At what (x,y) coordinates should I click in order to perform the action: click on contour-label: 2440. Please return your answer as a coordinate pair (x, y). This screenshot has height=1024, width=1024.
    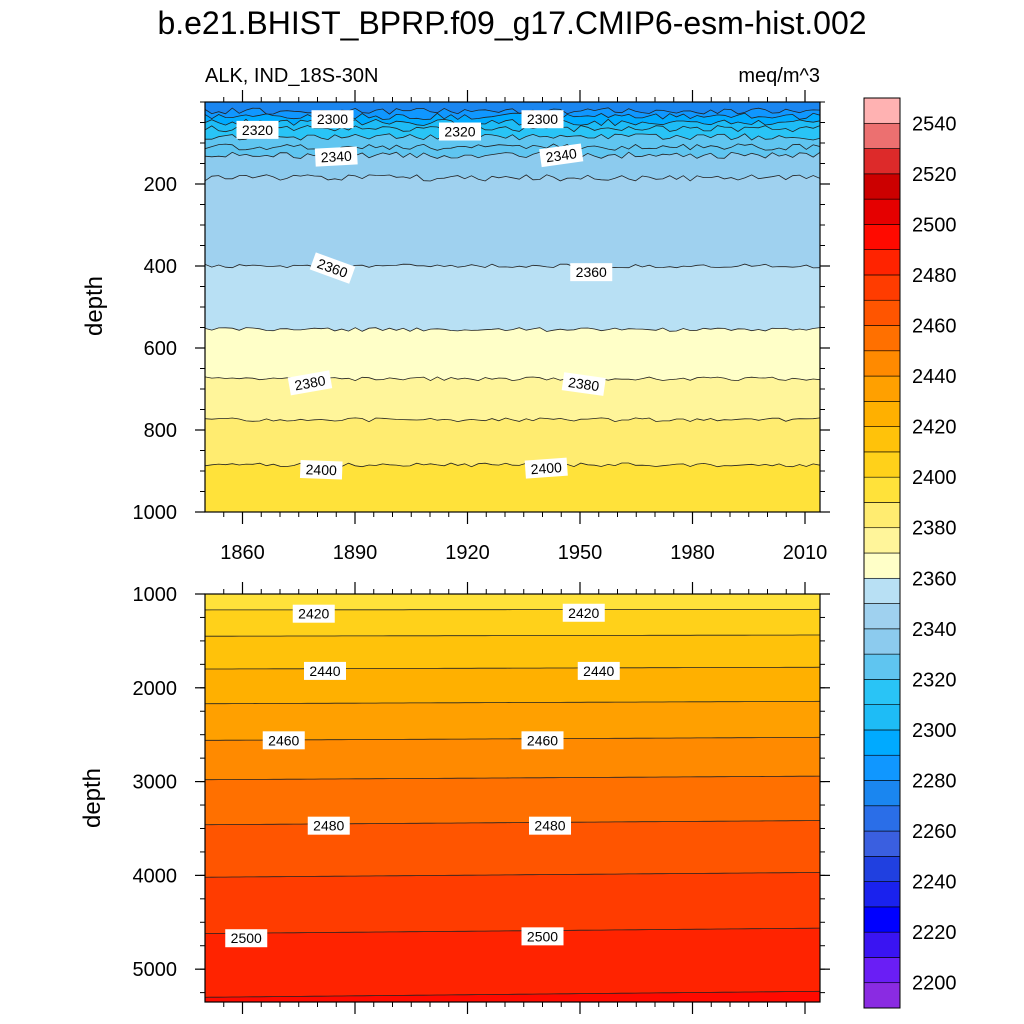
    Looking at the image, I should click on (325, 670).